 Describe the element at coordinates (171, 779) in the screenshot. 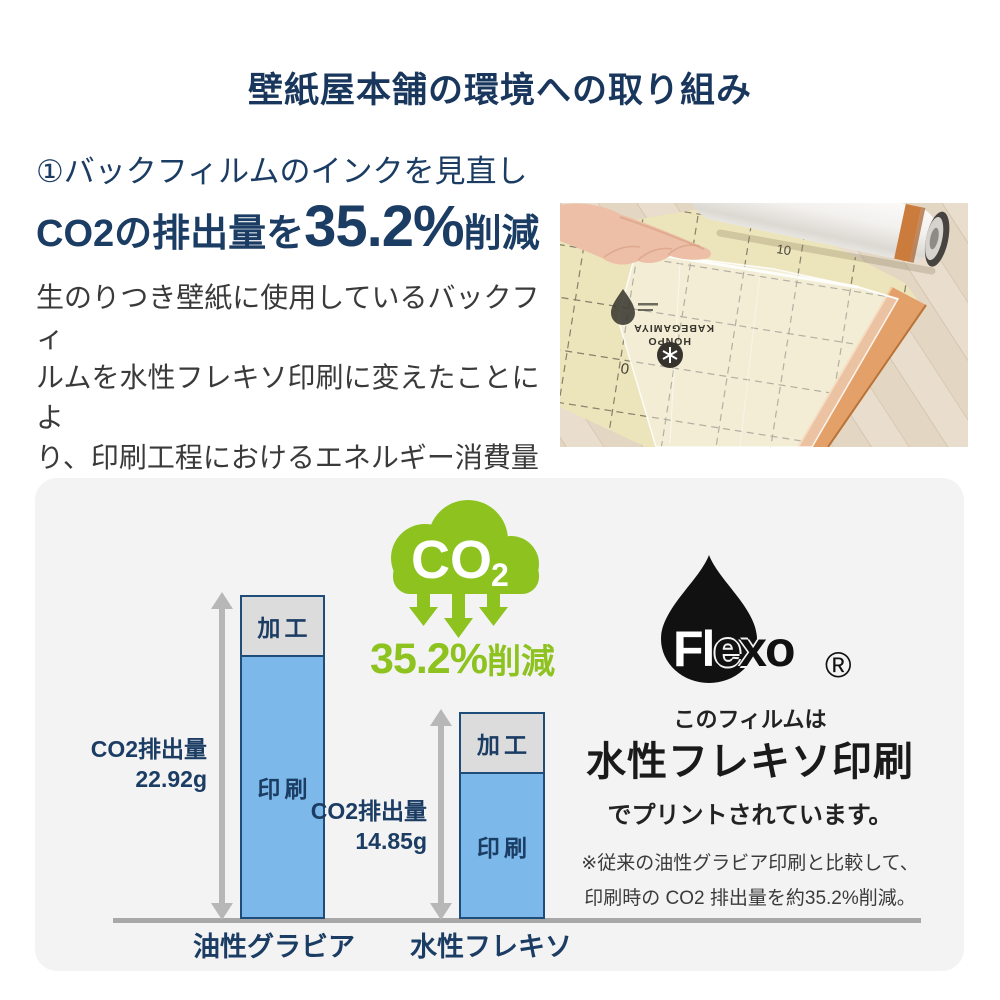

I see `amount-value: 22.92g` at that location.